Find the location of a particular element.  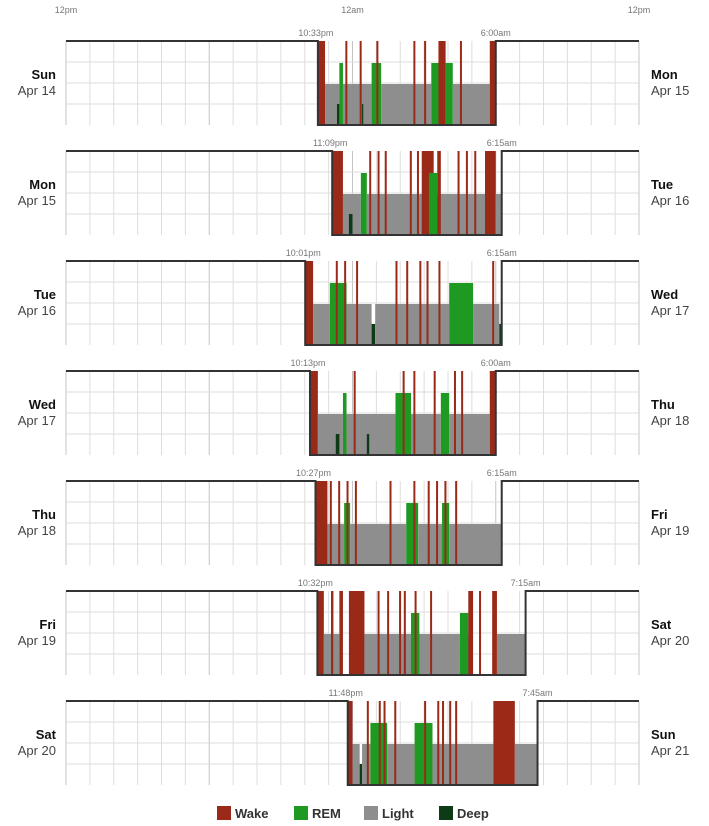

day-of-week: Fri is located at coordinates (47, 624).